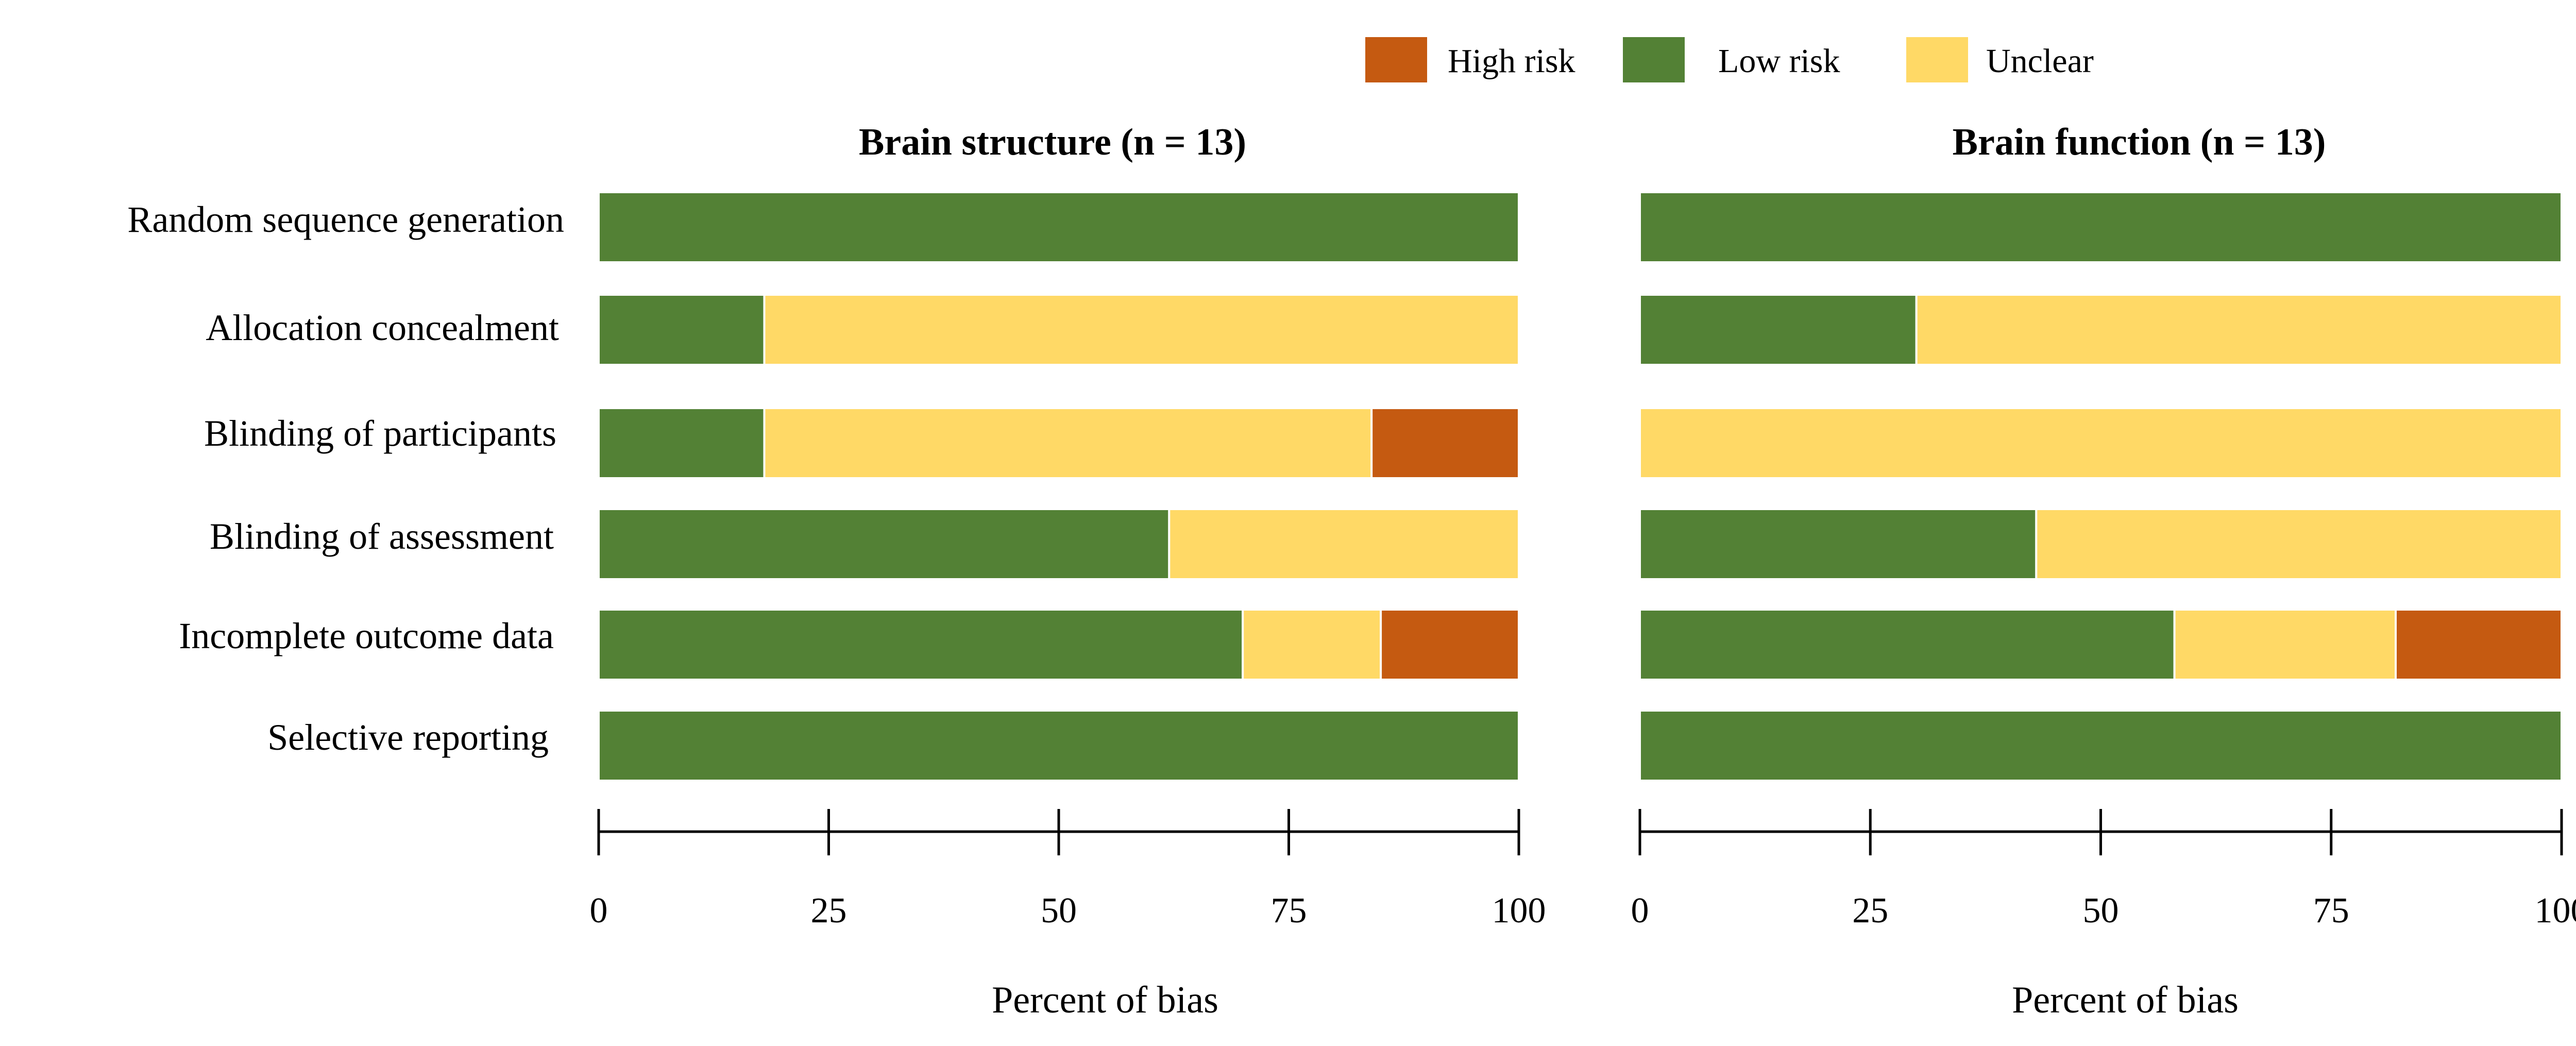  Describe the element at coordinates (1839, 544) in the screenshot. I see `bar-brain-function-blinding-of-assessment-low-risk` at that location.